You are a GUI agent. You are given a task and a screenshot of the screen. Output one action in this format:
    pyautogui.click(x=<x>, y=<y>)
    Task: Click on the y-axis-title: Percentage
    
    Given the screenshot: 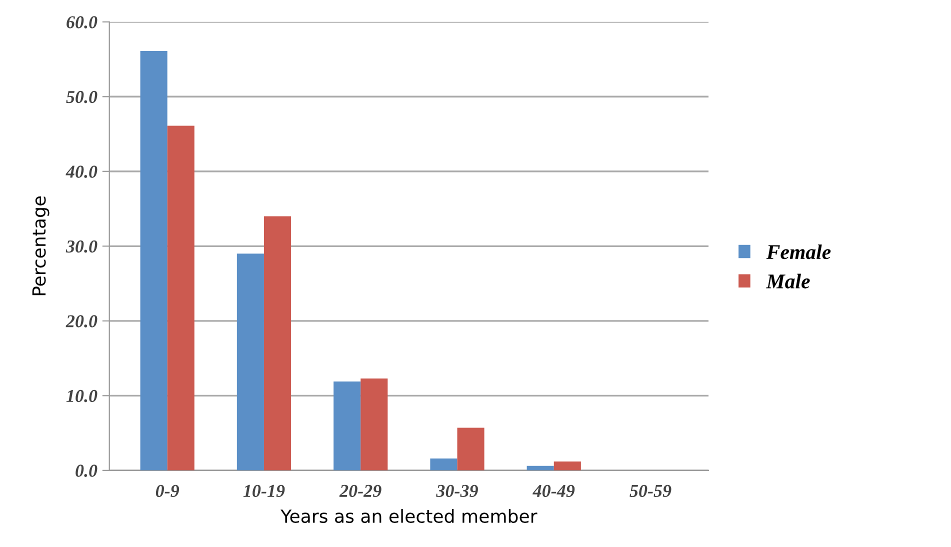 What is the action you would take?
    pyautogui.click(x=41, y=246)
    